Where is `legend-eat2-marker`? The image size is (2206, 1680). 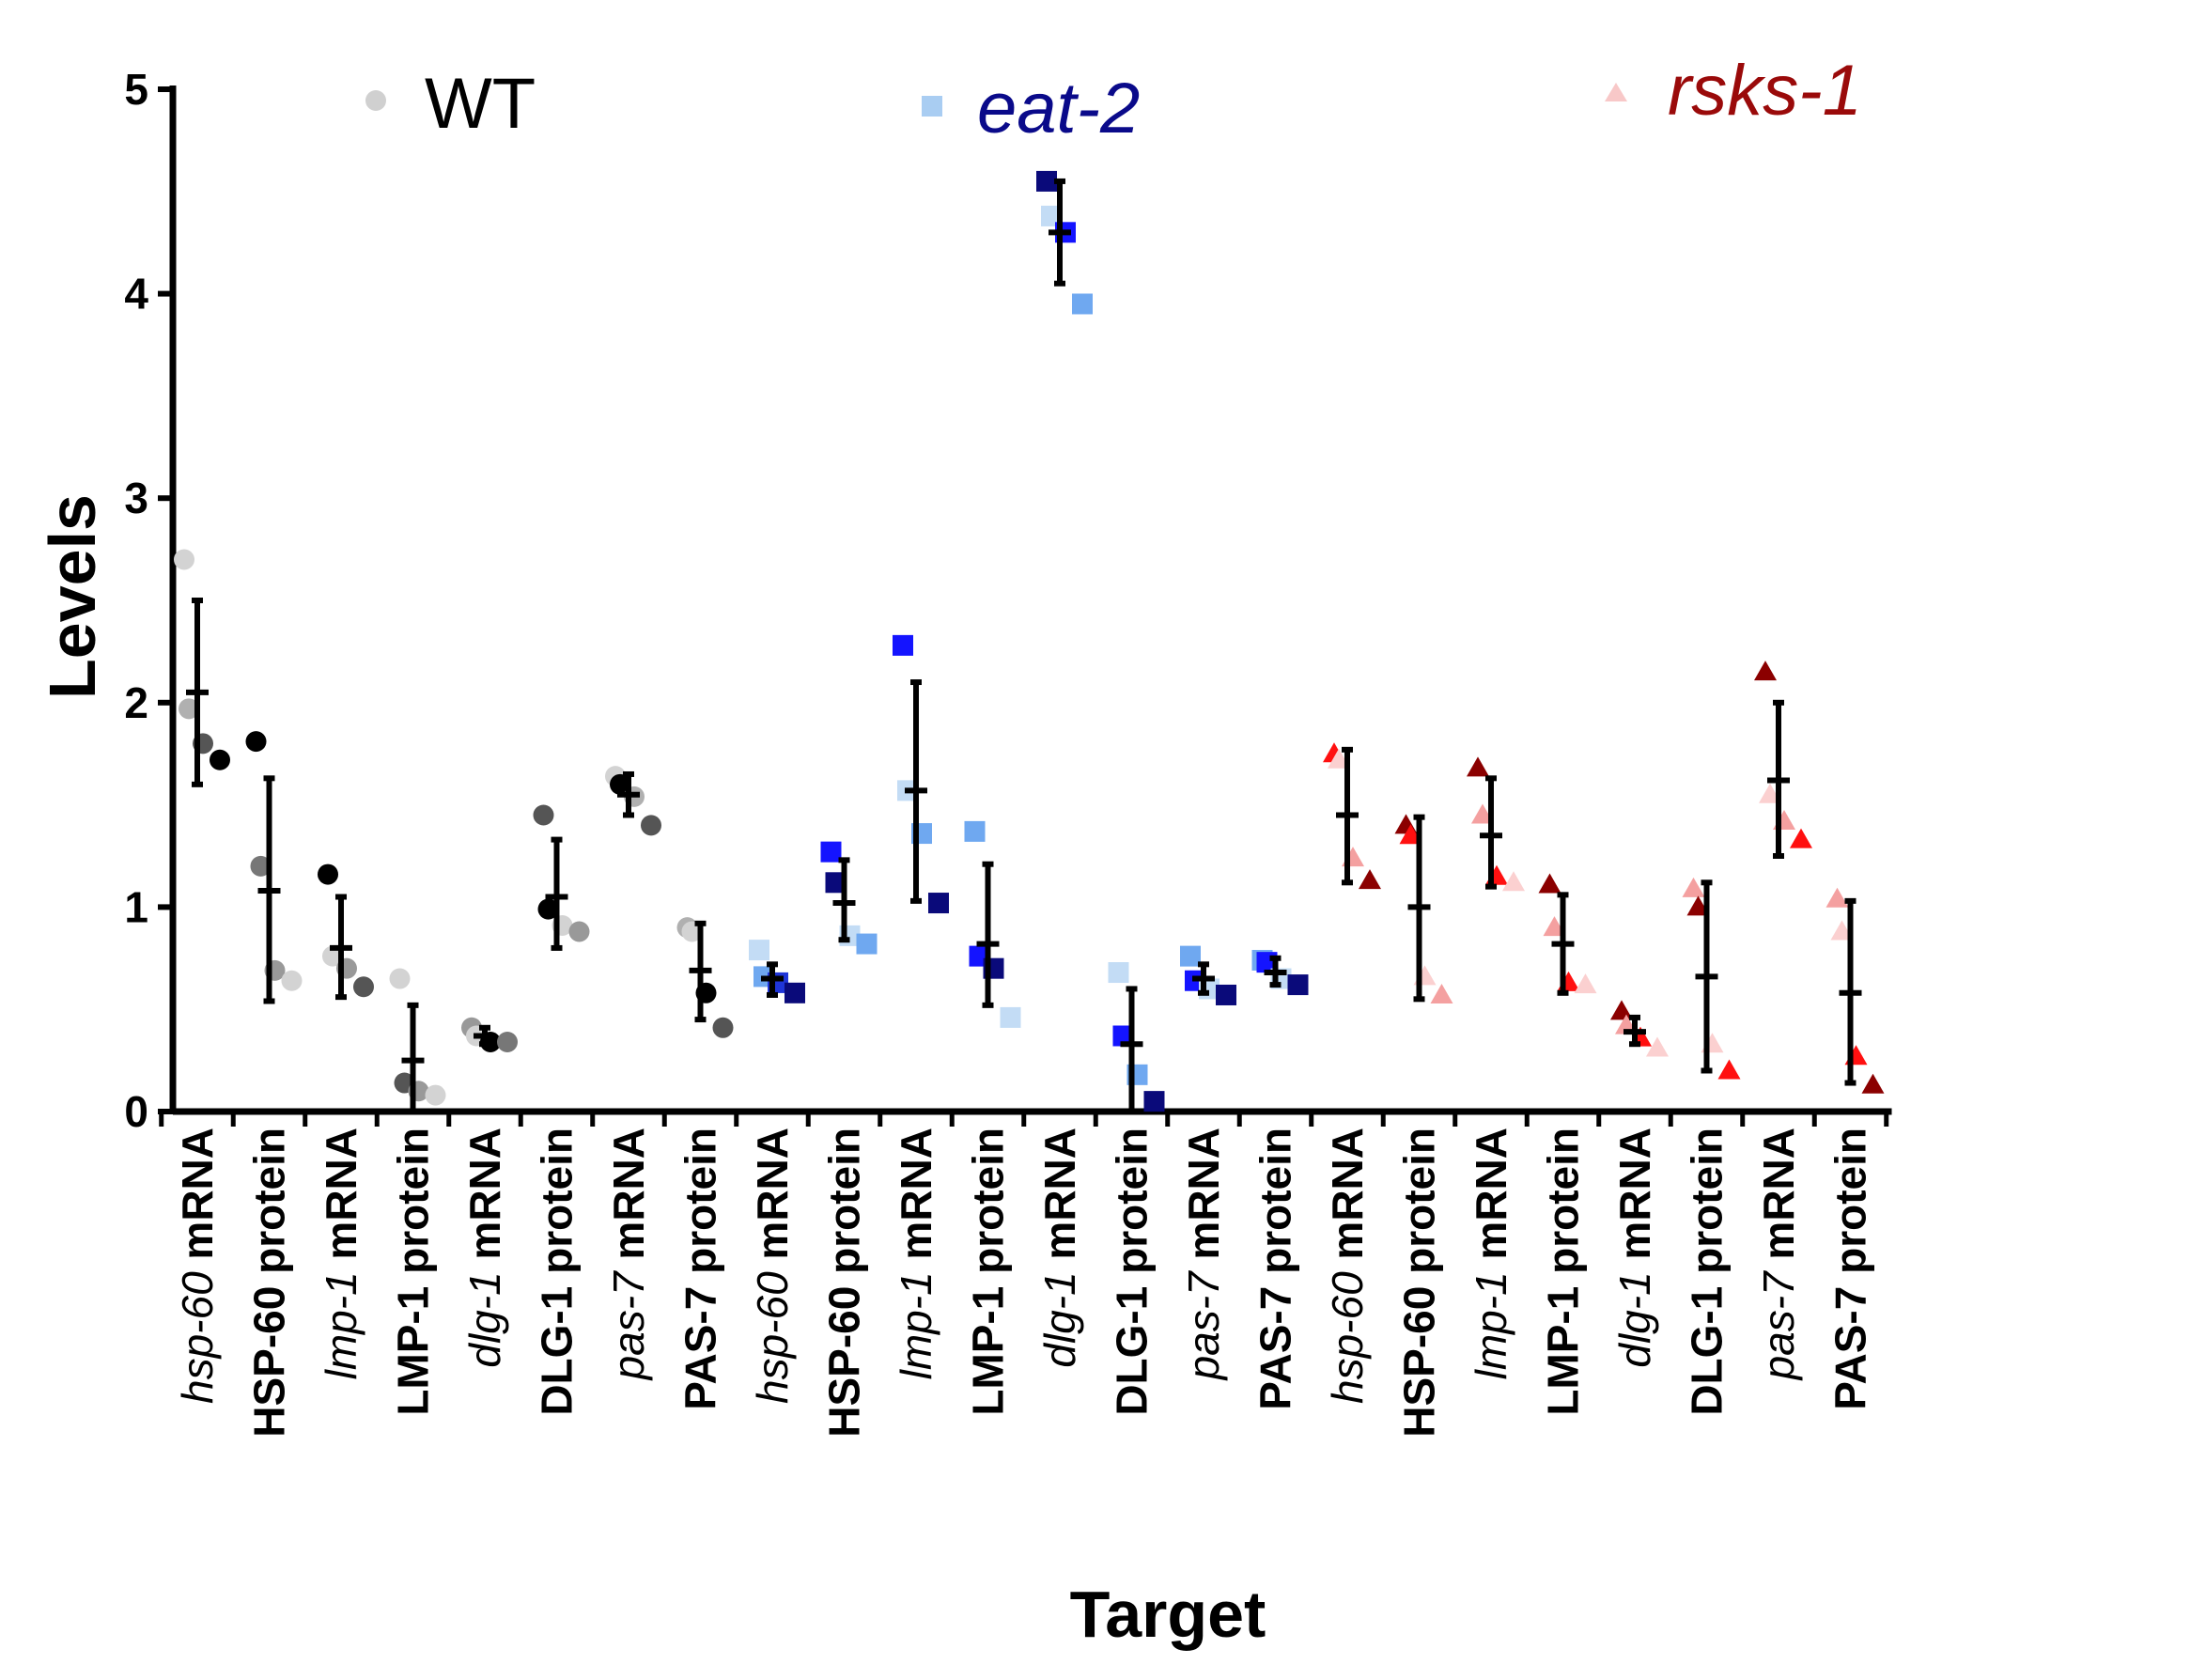
legend-eat2-marker is located at coordinates (932, 106).